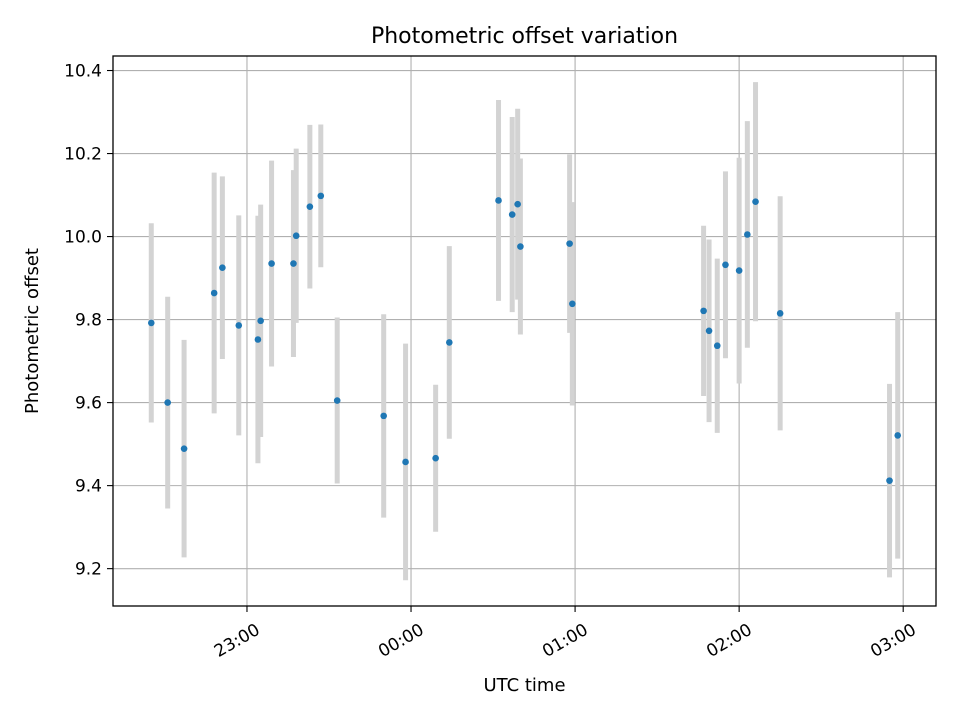  What do you see at coordinates (83, 238) in the screenshot?
I see `y-tick-label: 10.0` at bounding box center [83, 238].